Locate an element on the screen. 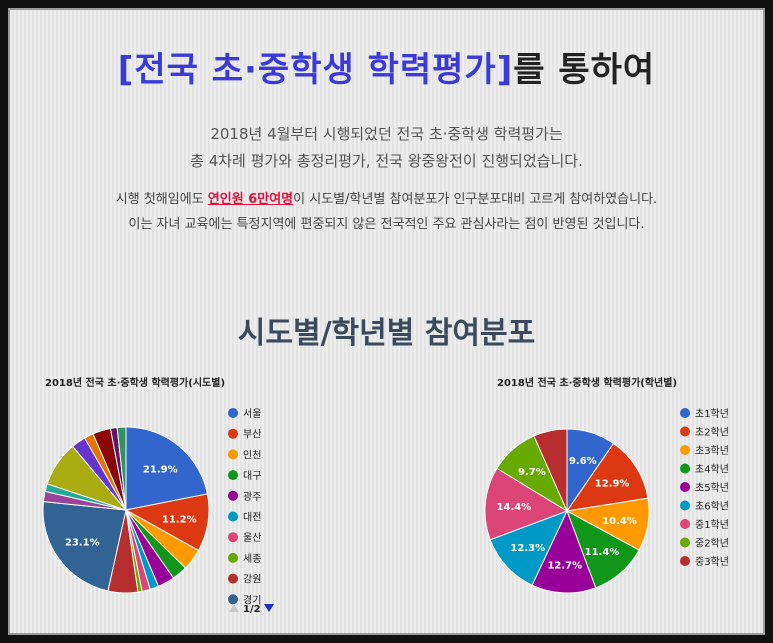 This screenshot has height=643, width=773. chart-1-legend-label: 광주 is located at coordinates (252, 497).